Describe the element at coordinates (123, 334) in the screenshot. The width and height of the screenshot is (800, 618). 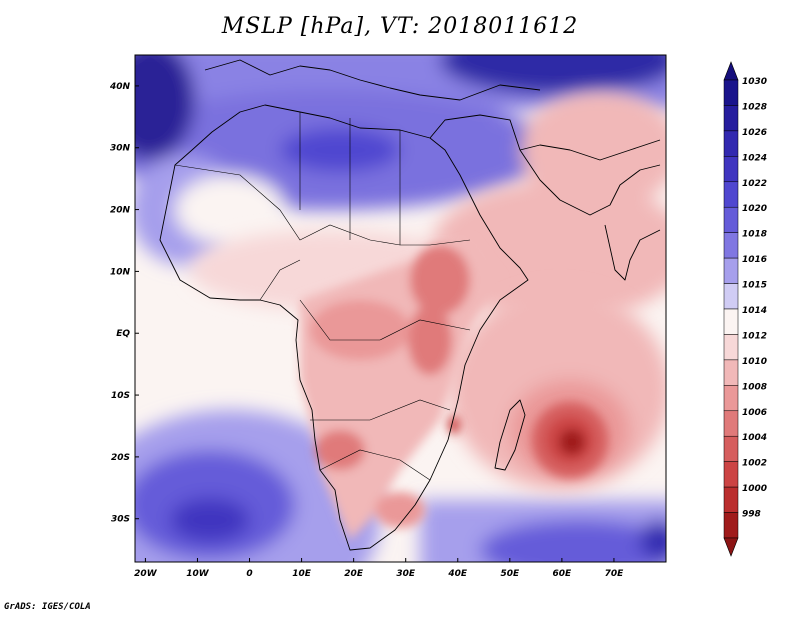
I see `lat-tick-label: EQ` at that location.